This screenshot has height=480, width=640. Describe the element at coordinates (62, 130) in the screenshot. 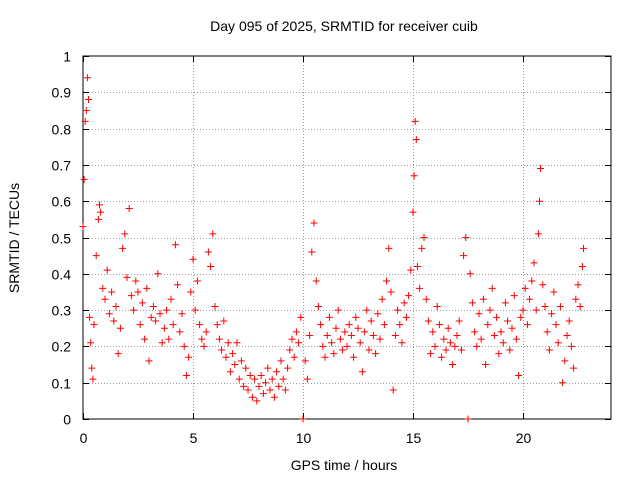

I see `y-tick-label: 0.8` at that location.